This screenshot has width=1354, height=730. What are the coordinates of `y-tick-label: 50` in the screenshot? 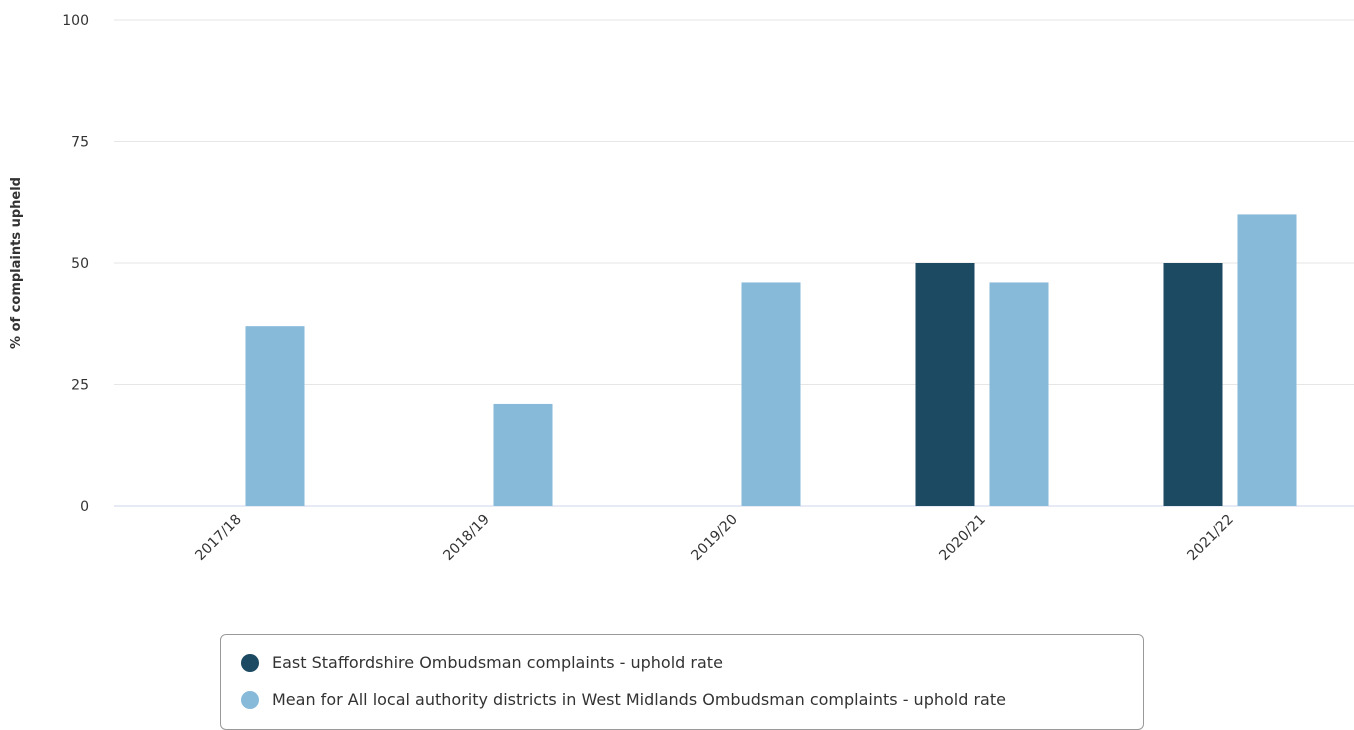 It's located at (80, 264).